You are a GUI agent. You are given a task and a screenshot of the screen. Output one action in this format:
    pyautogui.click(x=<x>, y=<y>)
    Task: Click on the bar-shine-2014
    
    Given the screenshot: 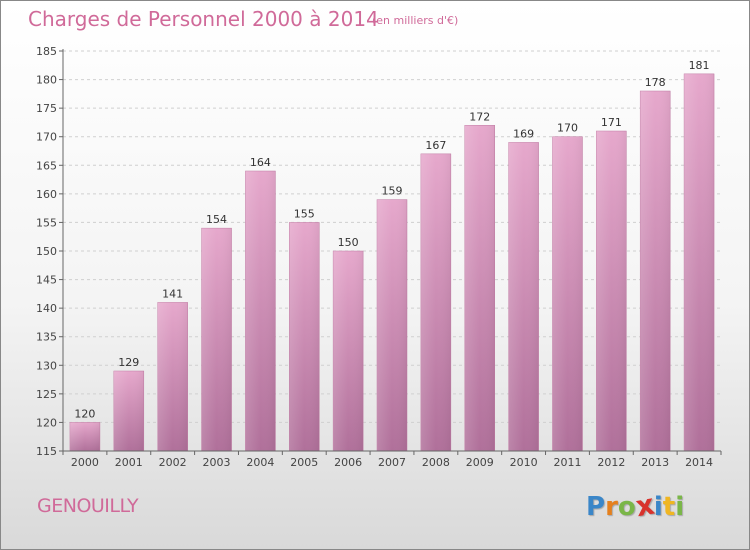 What is the action you would take?
    pyautogui.click(x=699, y=262)
    